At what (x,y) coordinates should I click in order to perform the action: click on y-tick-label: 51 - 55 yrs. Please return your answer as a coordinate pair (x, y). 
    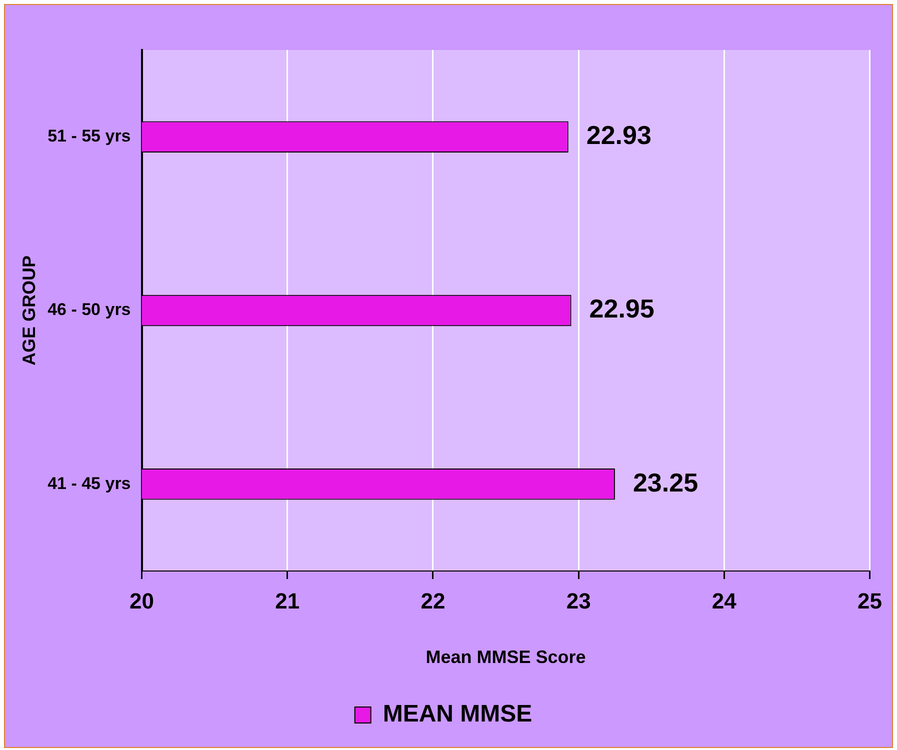
    Looking at the image, I should click on (89, 136).